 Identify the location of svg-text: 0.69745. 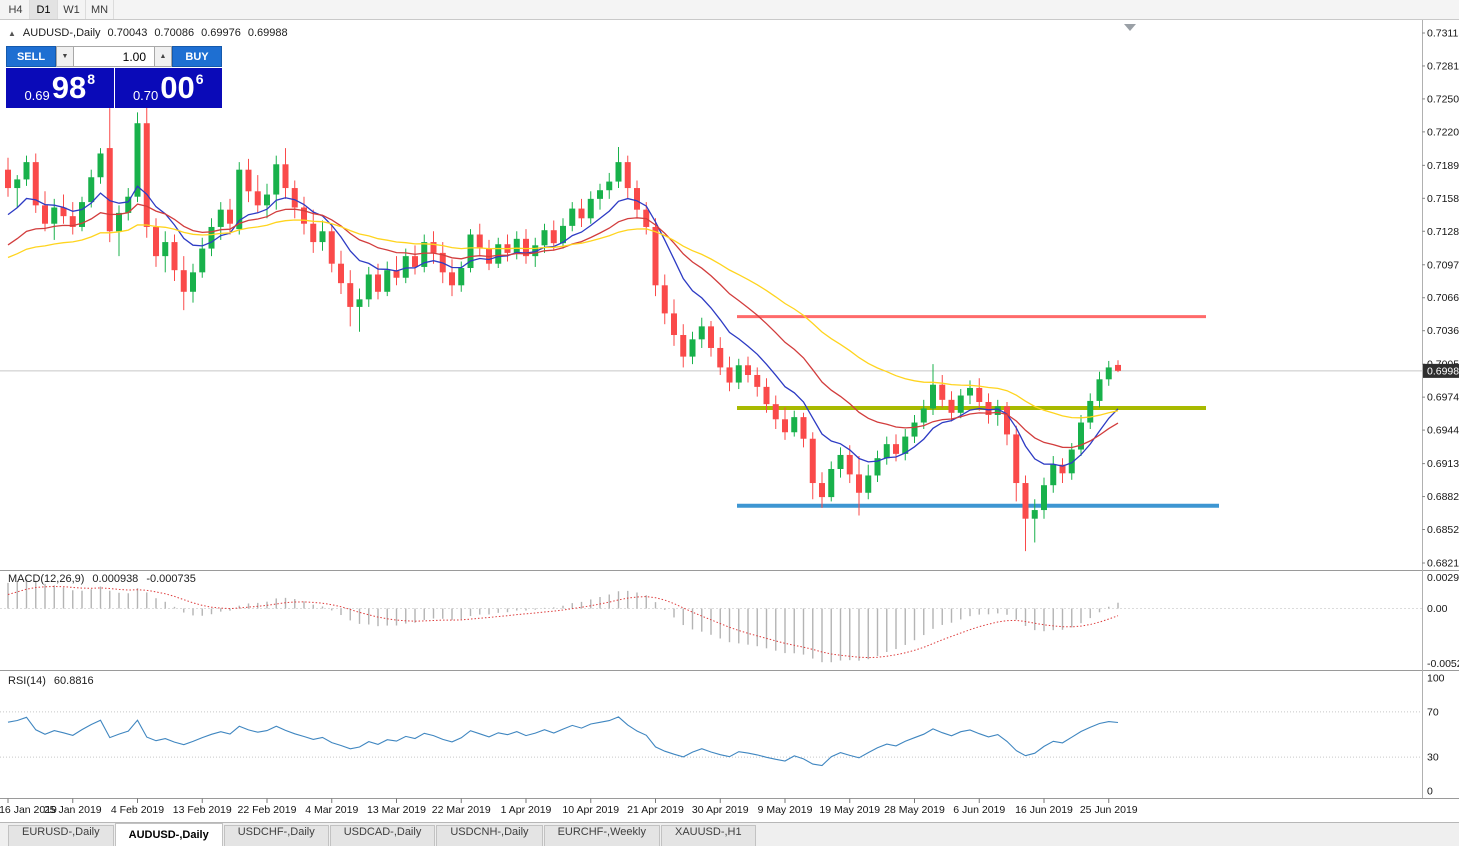
(1443, 398).